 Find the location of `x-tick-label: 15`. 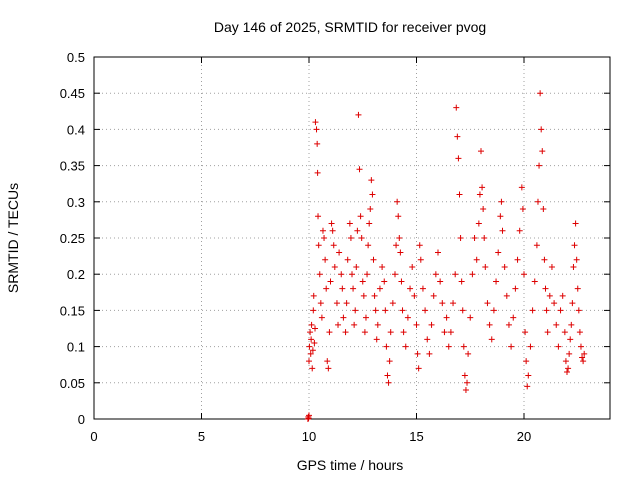

x-tick-label: 15 is located at coordinates (416, 436).